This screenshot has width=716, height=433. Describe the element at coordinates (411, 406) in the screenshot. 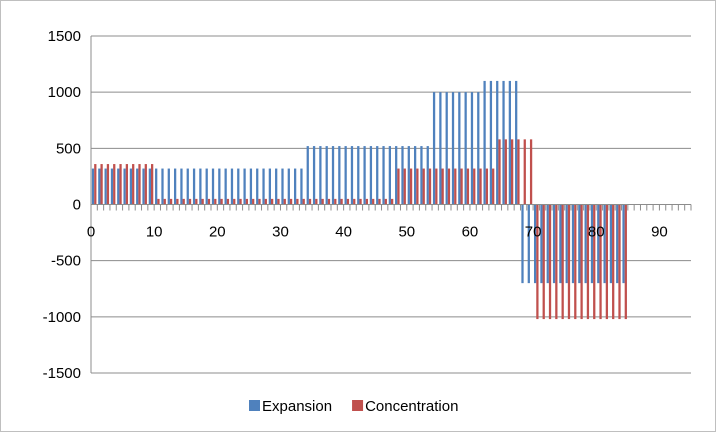

I see `legend-label-concentration: Concentration` at that location.